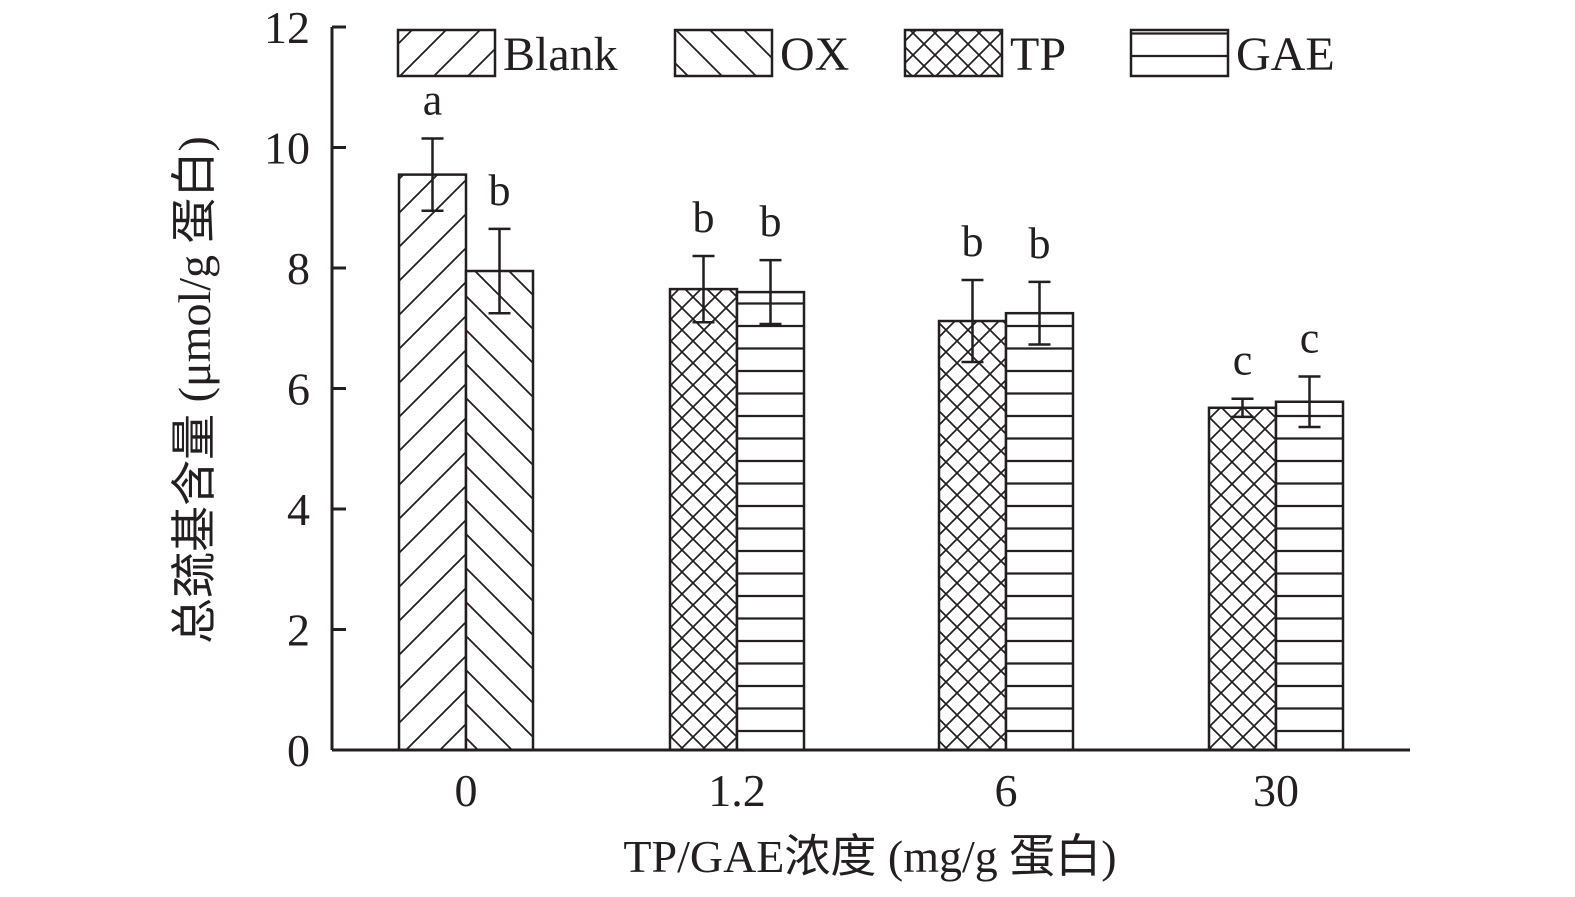  What do you see at coordinates (869, 856) in the screenshot?
I see `x-axis-title: TP/GAE浓度 (mg/g 蛋白)` at bounding box center [869, 856].